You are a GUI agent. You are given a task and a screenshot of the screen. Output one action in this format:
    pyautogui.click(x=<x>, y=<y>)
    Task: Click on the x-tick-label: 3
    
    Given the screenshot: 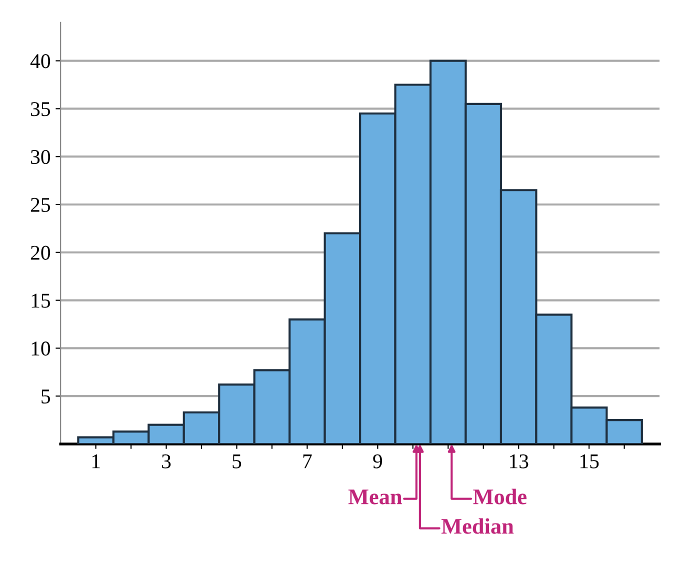 What is the action you would take?
    pyautogui.click(x=166, y=461)
    